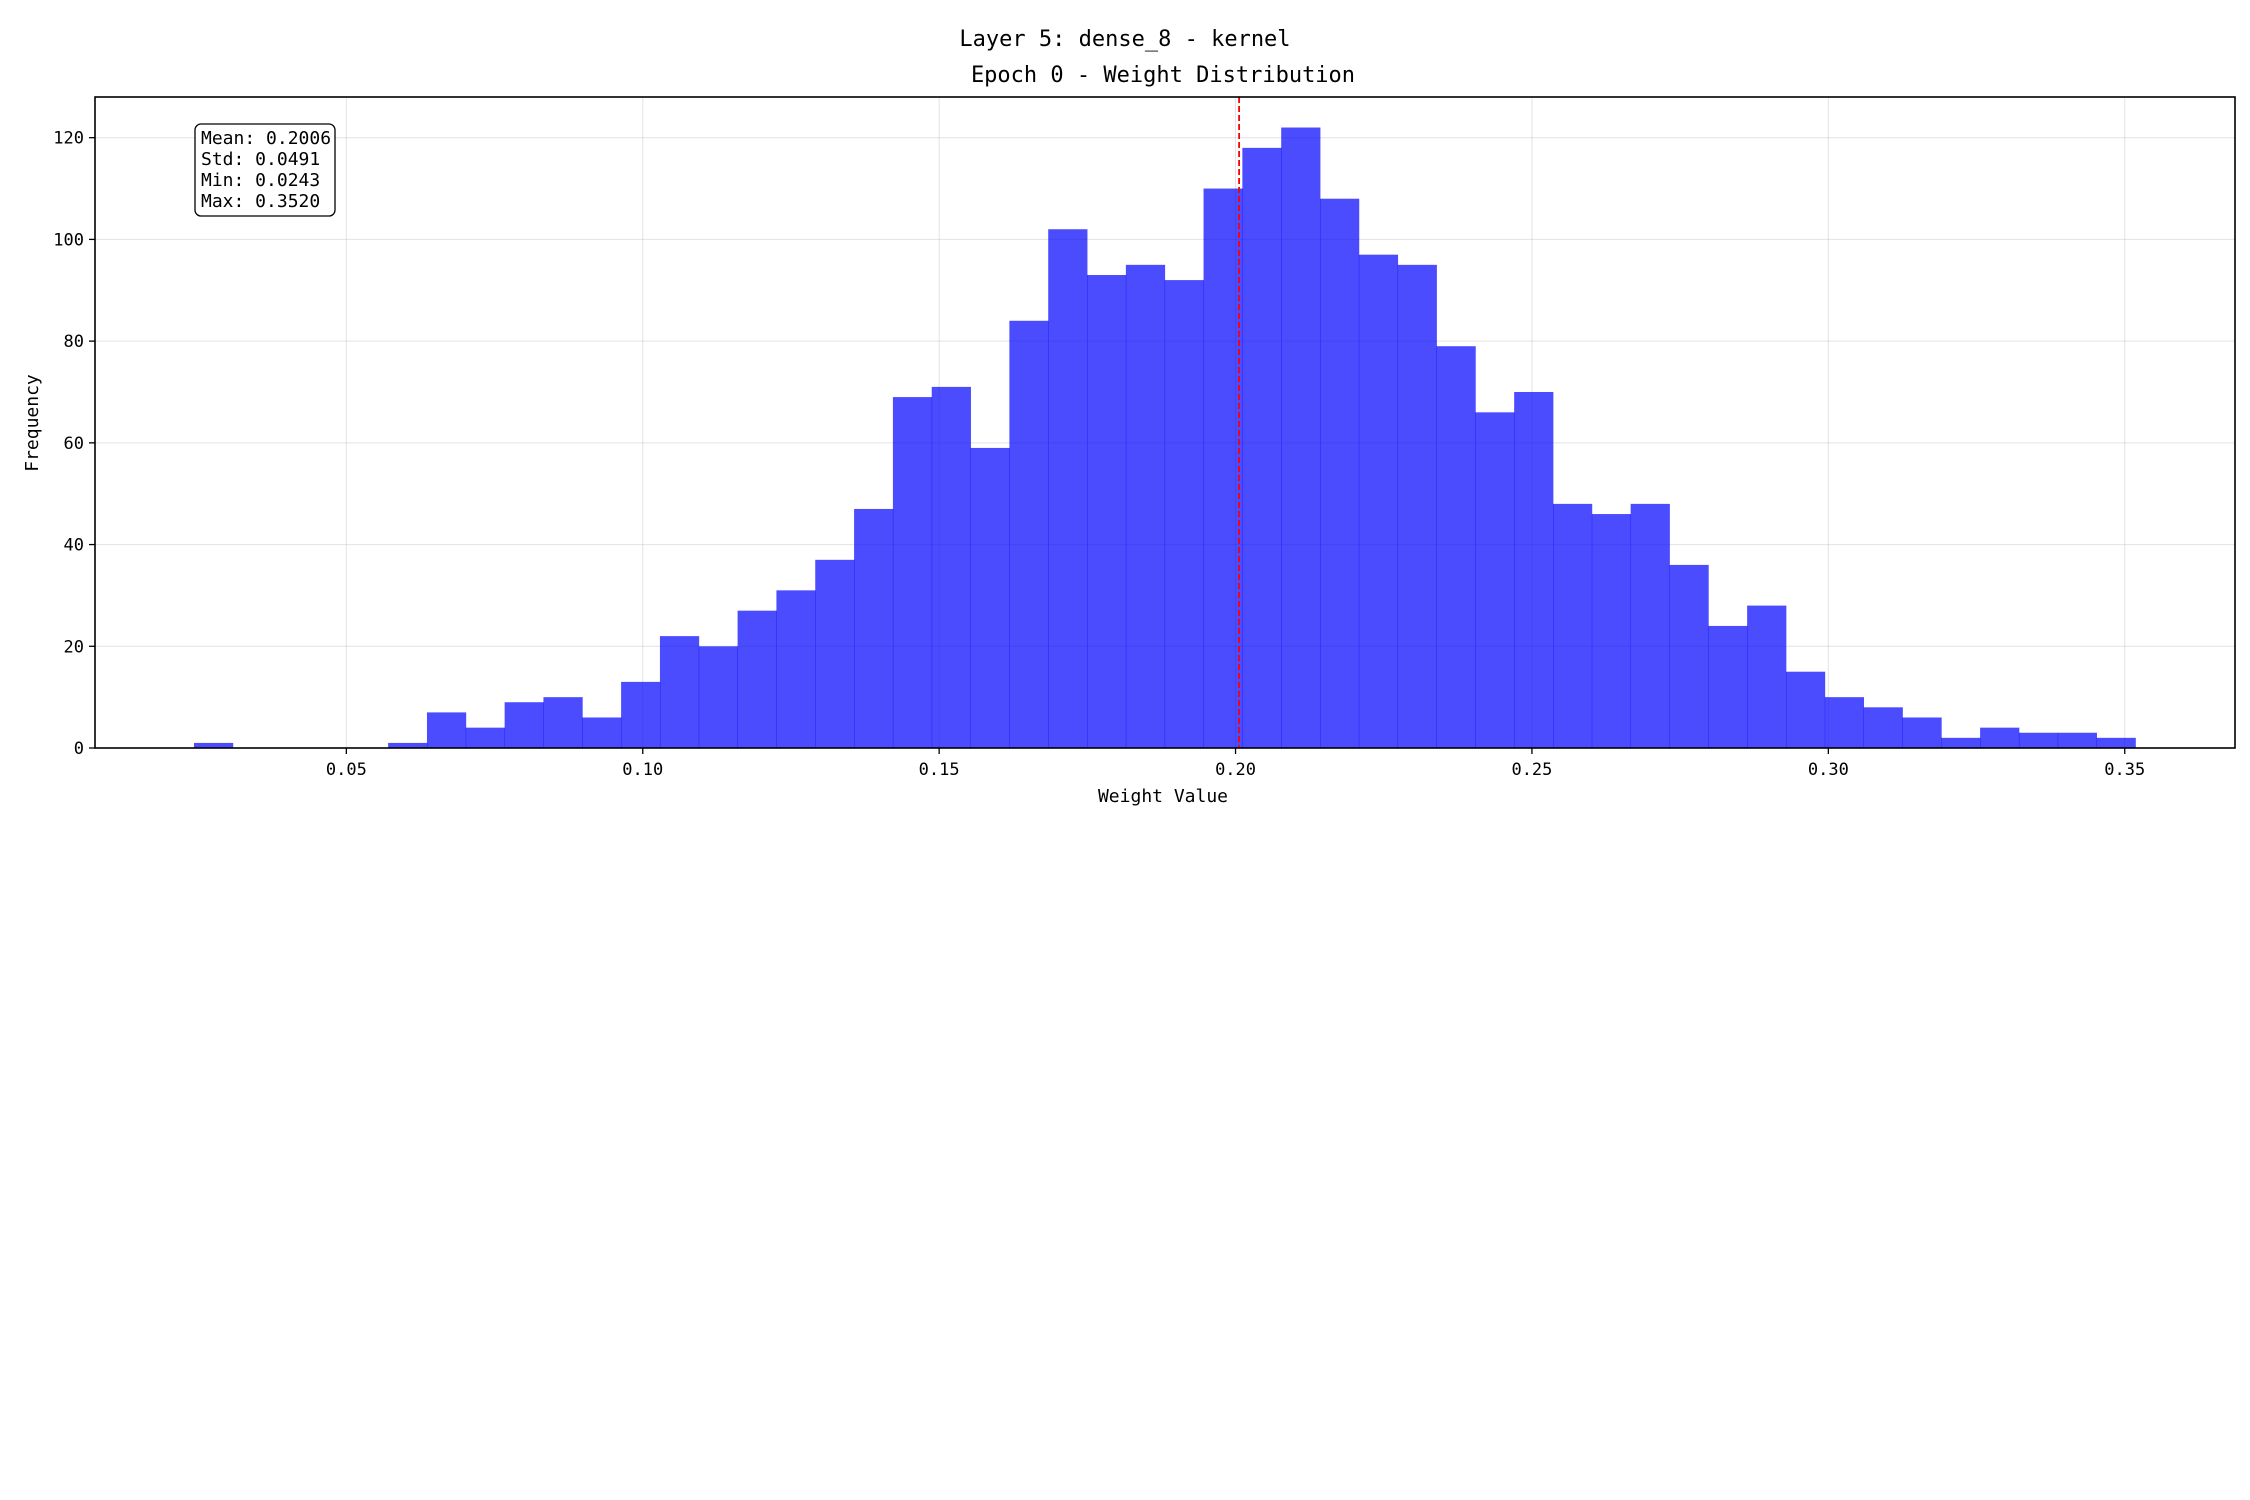 Image resolution: width=2250 pixels, height=1500 pixels. Describe the element at coordinates (1828, 770) in the screenshot. I see `x-tick-label-5: 0.30` at that location.